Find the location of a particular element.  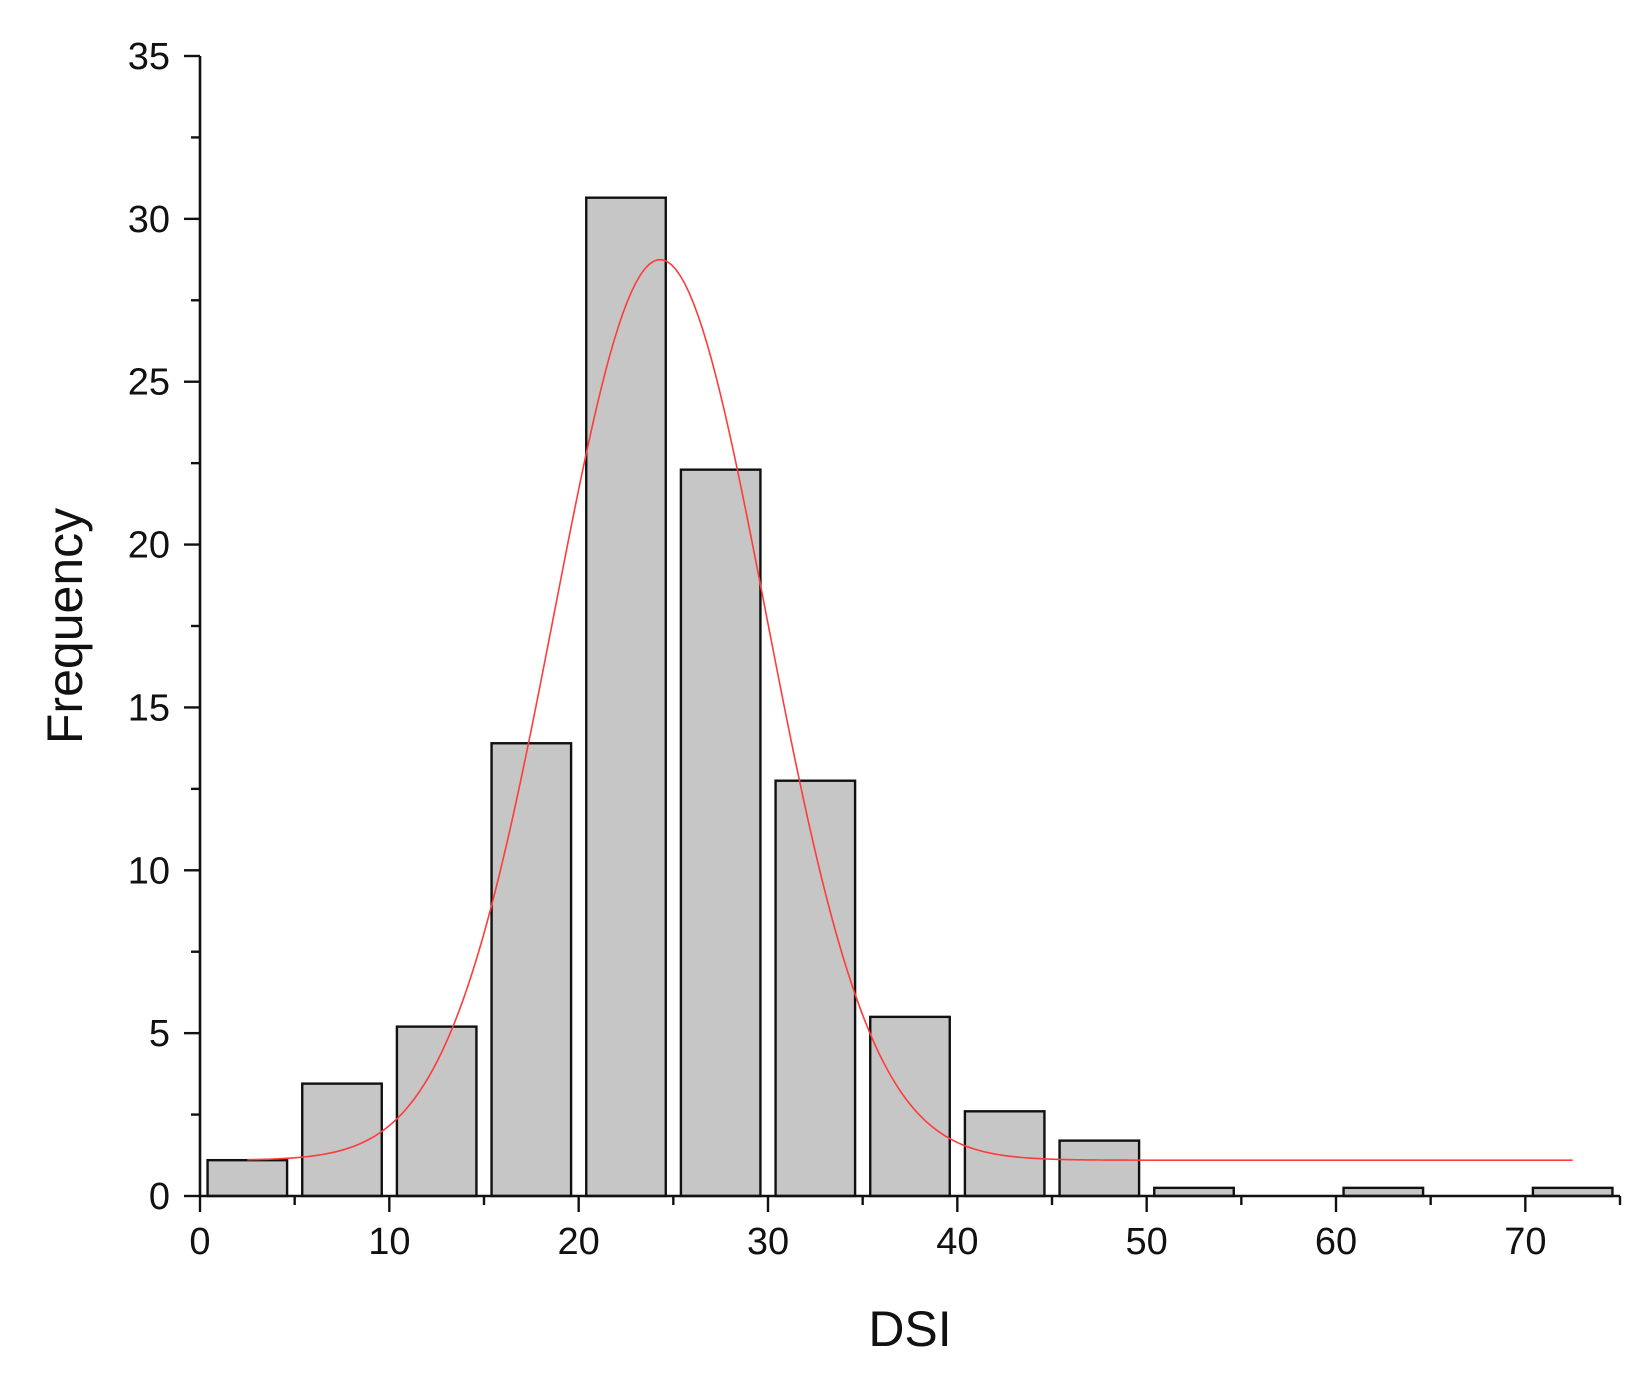

x-tick-label: 10 is located at coordinates (389, 1242).